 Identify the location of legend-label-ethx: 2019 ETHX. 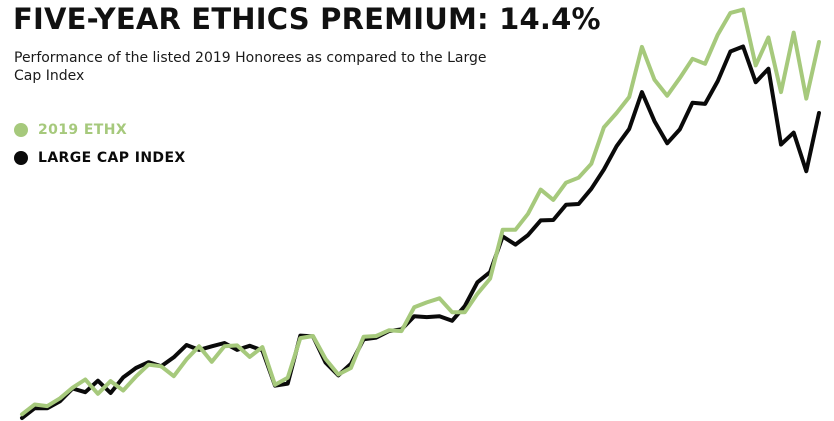
(83, 130).